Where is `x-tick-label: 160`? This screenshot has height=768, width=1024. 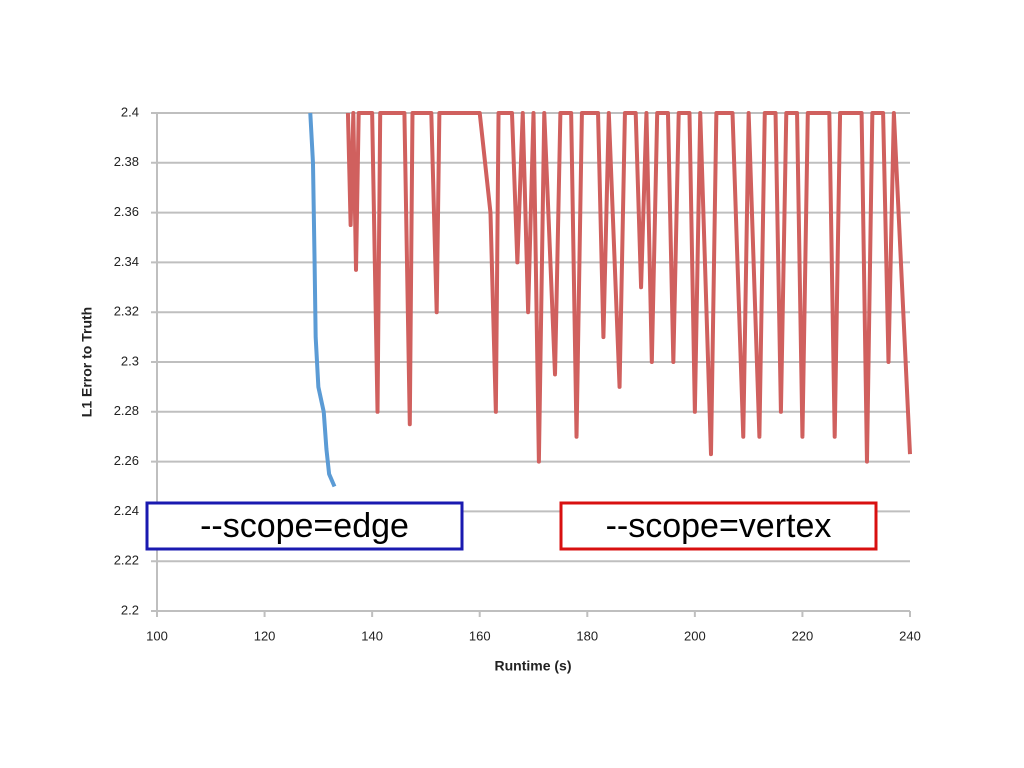 x-tick-label: 160 is located at coordinates (480, 635).